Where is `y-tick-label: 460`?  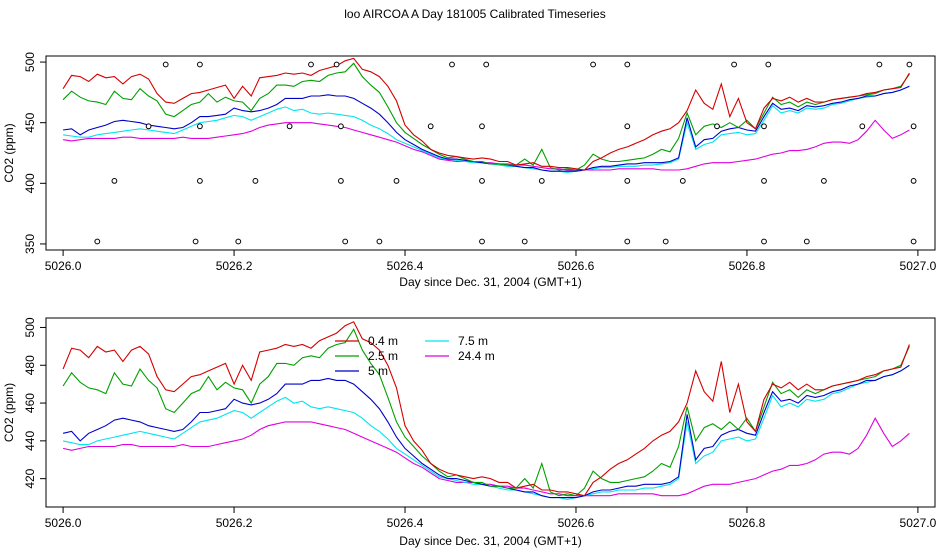
y-tick-label: 460 is located at coordinates (30, 403).